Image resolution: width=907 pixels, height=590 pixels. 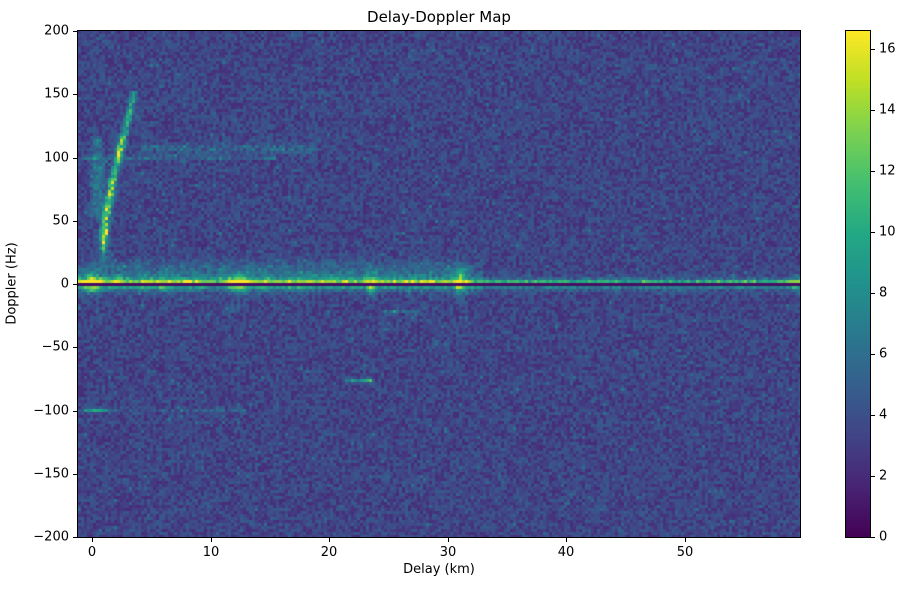 I want to click on x-tick-label-50: 50, so click(x=685, y=552).